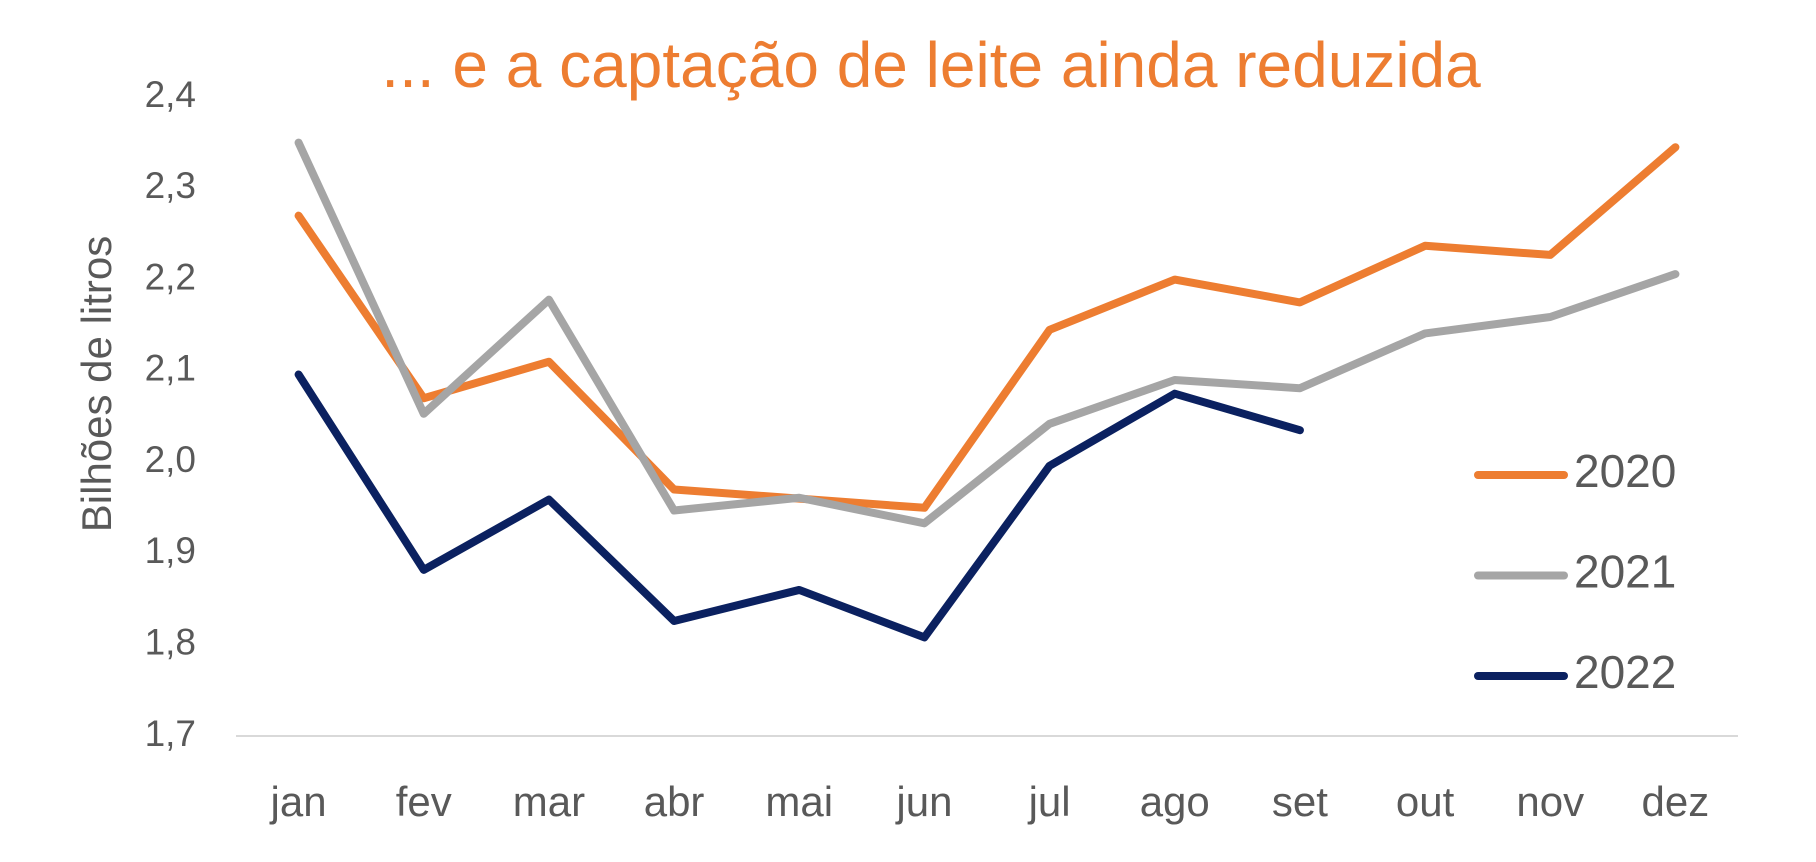  Describe the element at coordinates (923, 801) in the screenshot. I see `x-tick-label: jun` at that location.